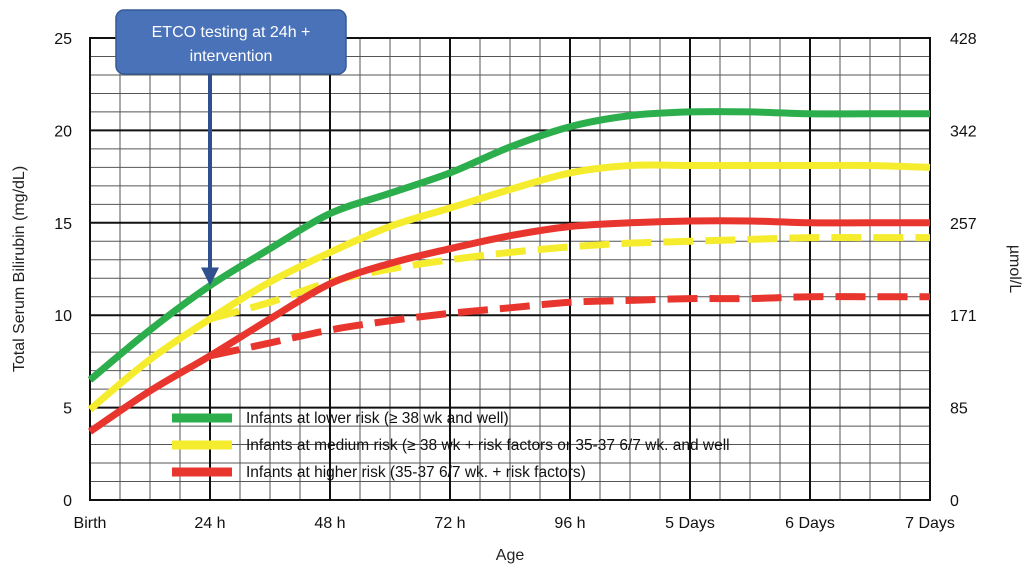 The height and width of the screenshot is (569, 1032). What do you see at coordinates (63, 224) in the screenshot?
I see `y-tick-label: 15` at bounding box center [63, 224].